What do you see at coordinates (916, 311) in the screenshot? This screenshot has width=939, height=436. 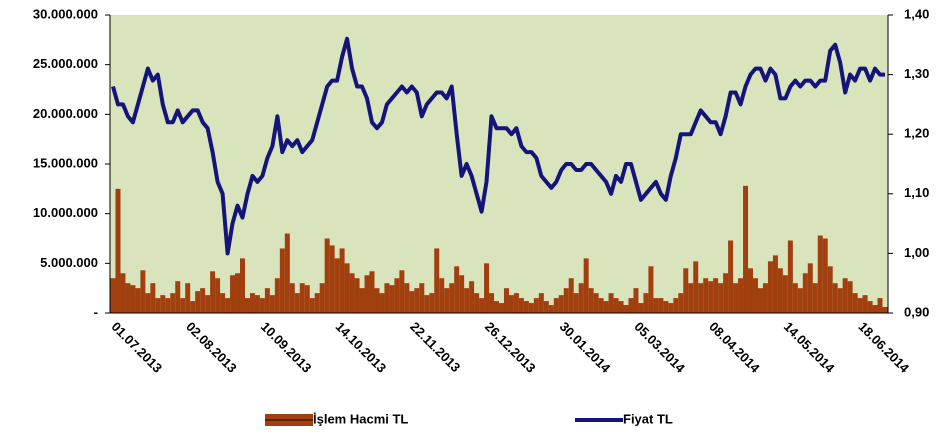 I see `y2-tick-label: 0,90` at bounding box center [916, 311].